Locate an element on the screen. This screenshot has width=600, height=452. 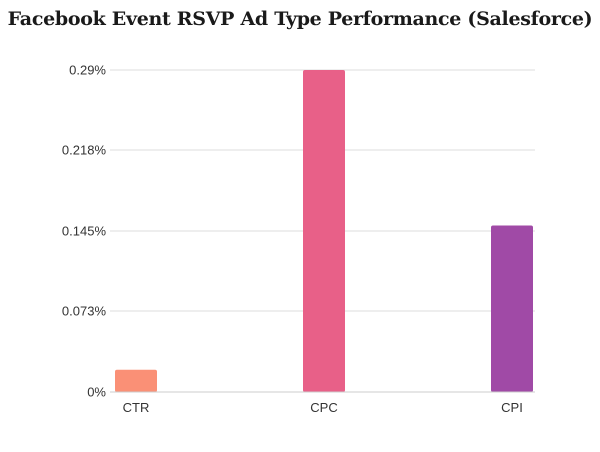
x-tick-label-ctr: CTR is located at coordinates (136, 407).